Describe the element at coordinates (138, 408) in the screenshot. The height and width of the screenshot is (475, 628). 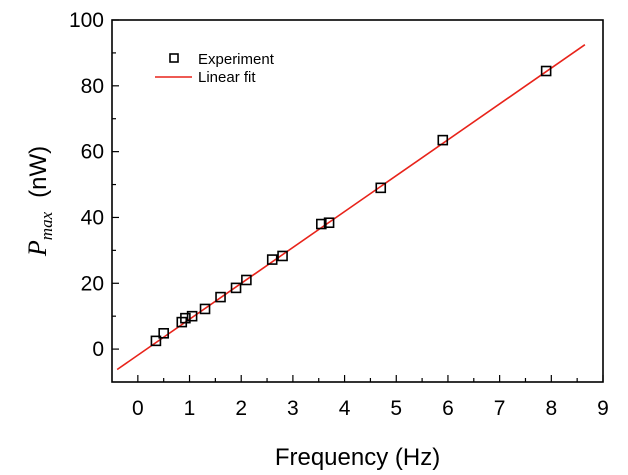
I see `x-tick-label: 0` at that location.